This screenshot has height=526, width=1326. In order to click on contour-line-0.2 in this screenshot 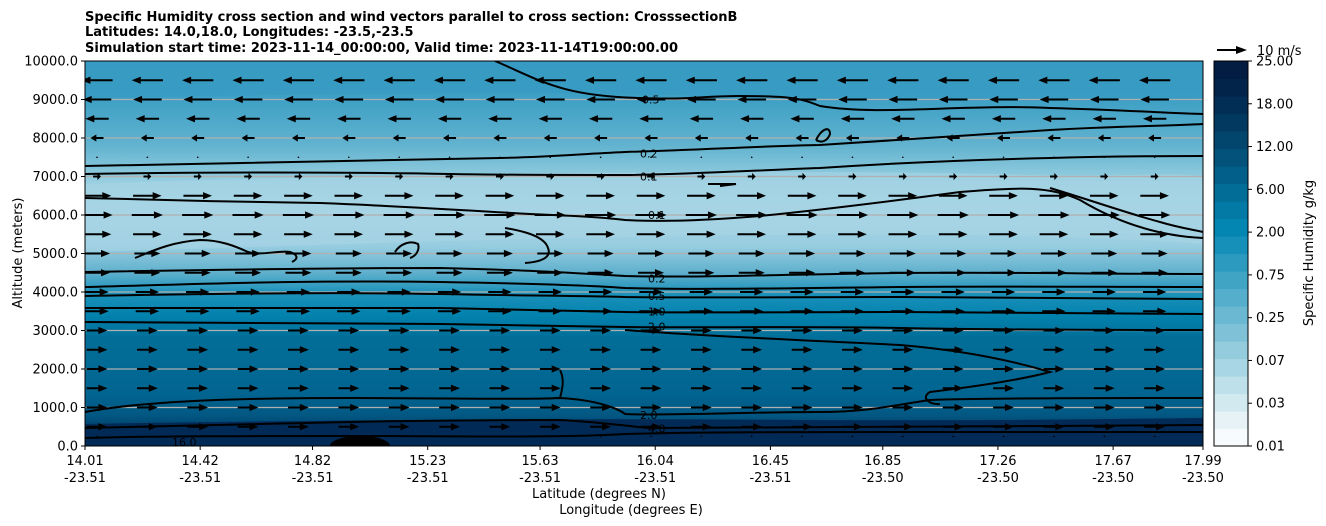, I will do `click(644, 145)`.